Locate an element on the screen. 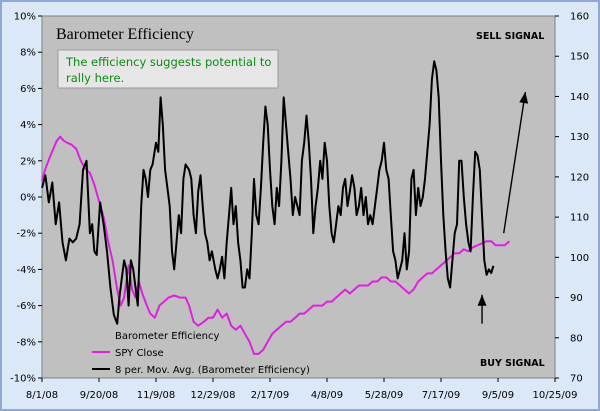  signal-arrows is located at coordinates (503, 207).